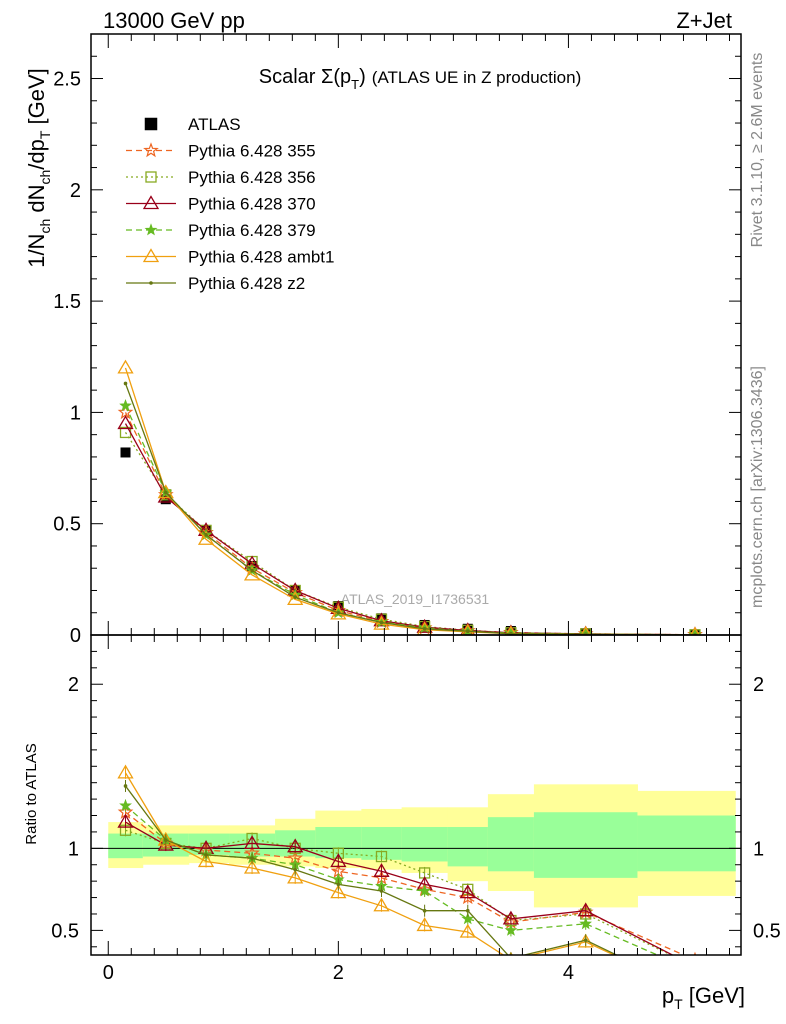 The image size is (786, 1024). I want to click on x-axis-label: pT [GeV], so click(703, 997).